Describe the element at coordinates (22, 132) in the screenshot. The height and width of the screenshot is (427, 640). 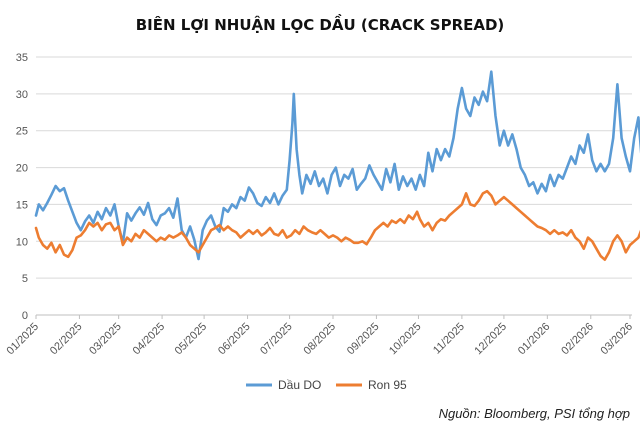
I see `y-tick-label: 25` at that location.